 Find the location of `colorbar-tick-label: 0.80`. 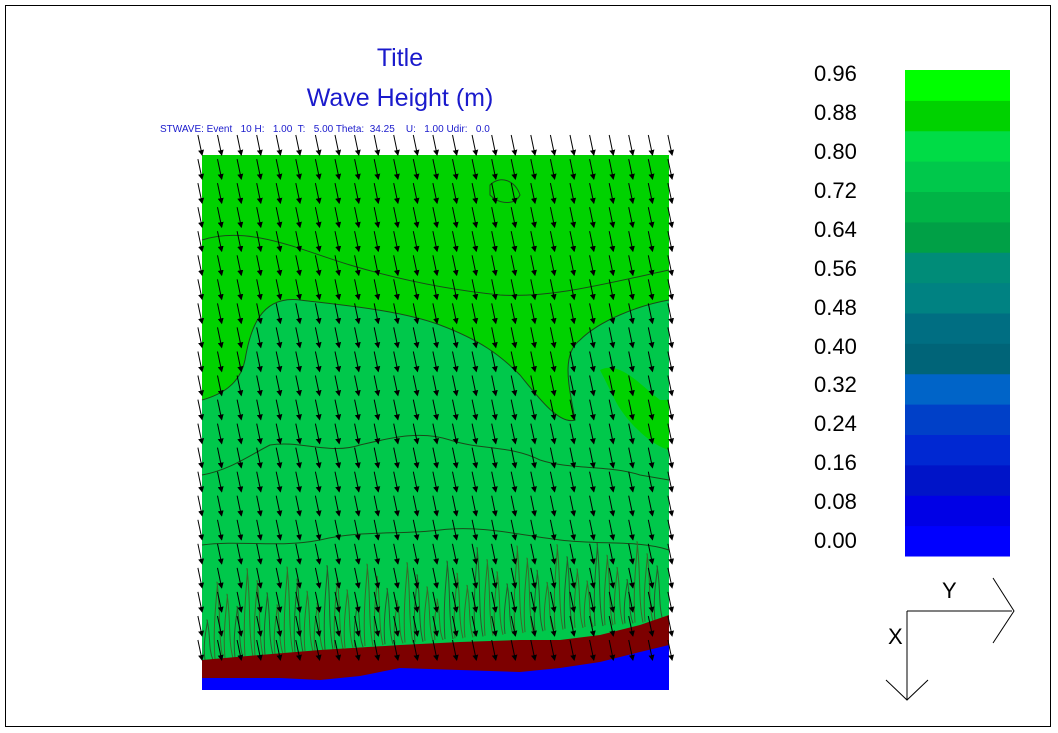

colorbar-tick-label: 0.80 is located at coordinates (835, 152).